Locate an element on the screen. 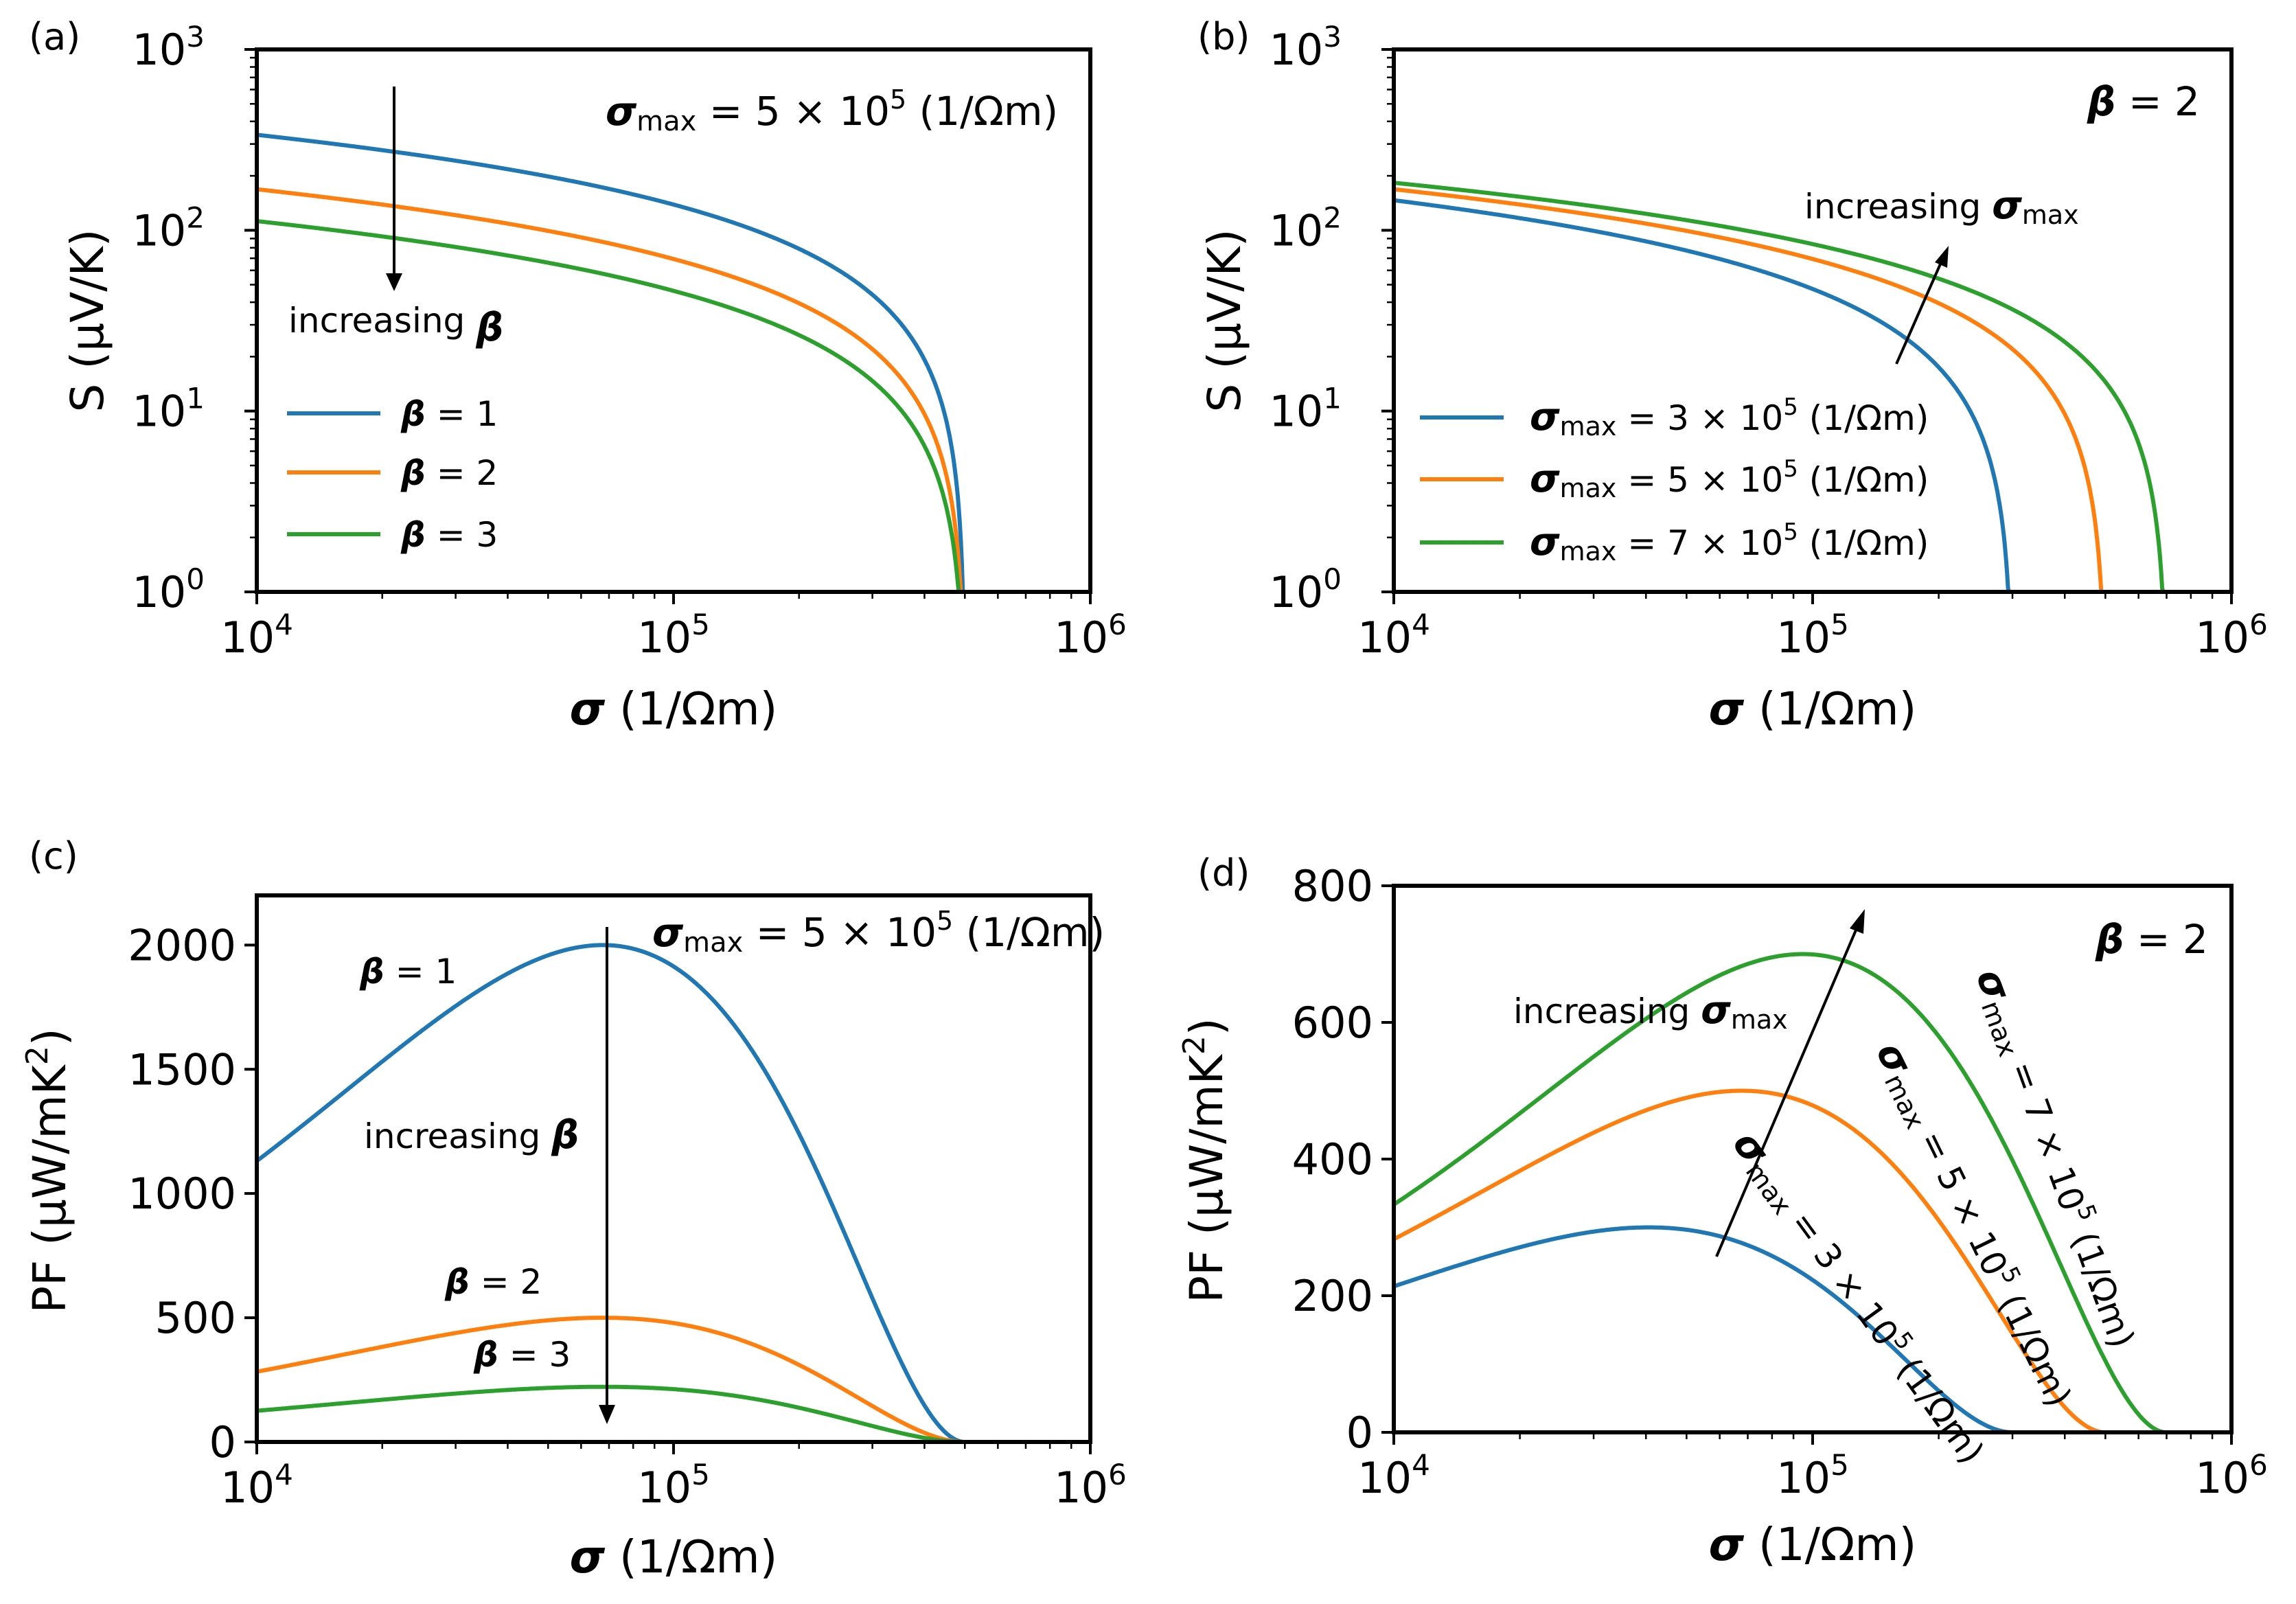 This screenshot has width=2296, height=1604. legend-label-beta-1: β = 1 is located at coordinates (449, 414).